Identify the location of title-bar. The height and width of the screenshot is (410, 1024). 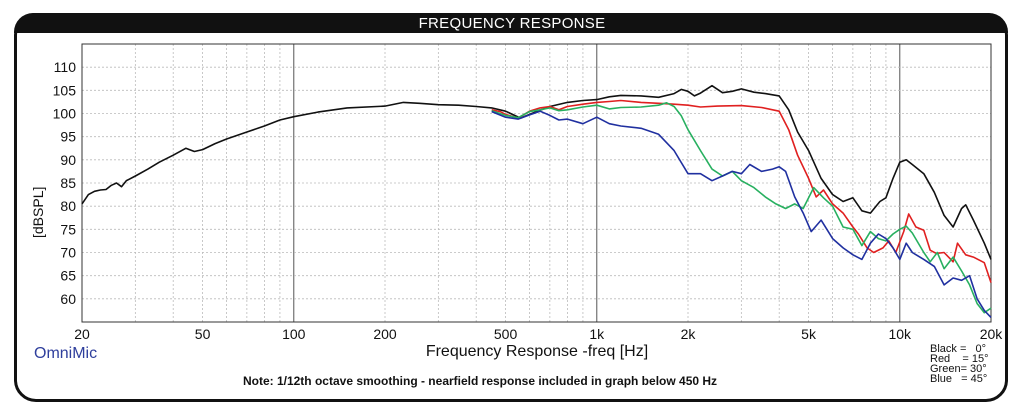
(511, 23).